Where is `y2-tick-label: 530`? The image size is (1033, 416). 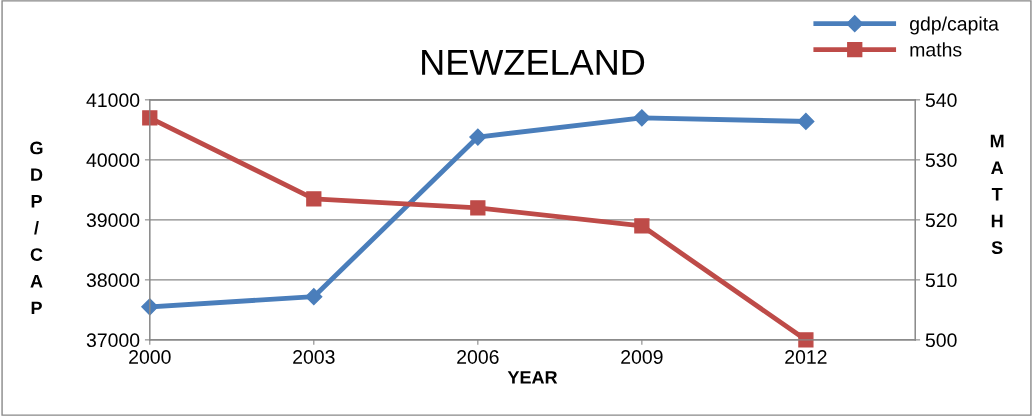
y2-tick-label: 530 is located at coordinates (941, 160).